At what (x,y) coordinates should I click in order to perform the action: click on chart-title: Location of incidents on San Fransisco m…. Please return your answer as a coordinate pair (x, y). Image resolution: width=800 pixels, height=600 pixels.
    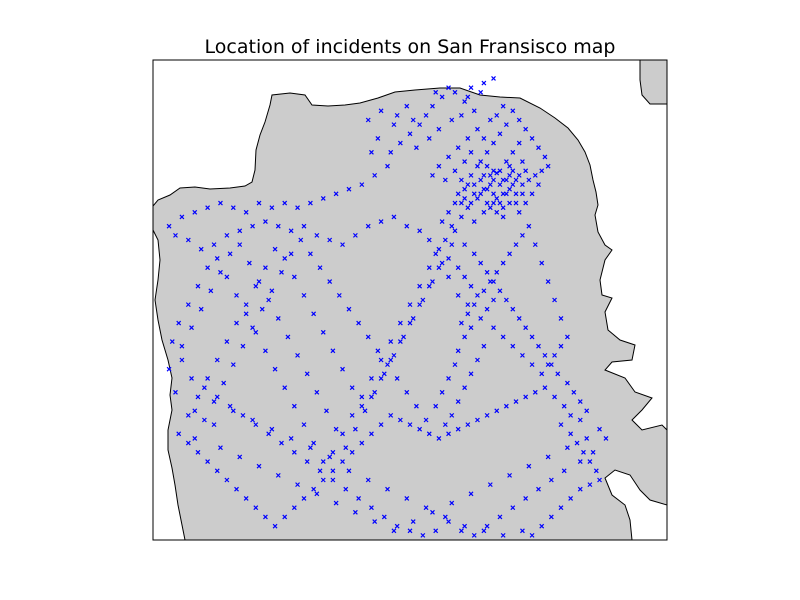
    Looking at the image, I should click on (410, 47).